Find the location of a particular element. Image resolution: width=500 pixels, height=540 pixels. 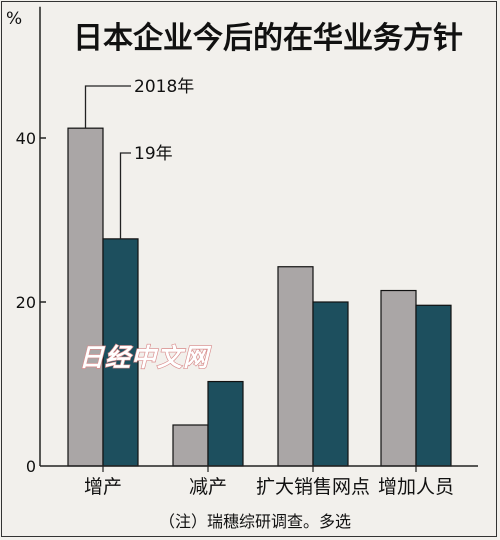

legend-label-series2: 19年 is located at coordinates (153, 154).